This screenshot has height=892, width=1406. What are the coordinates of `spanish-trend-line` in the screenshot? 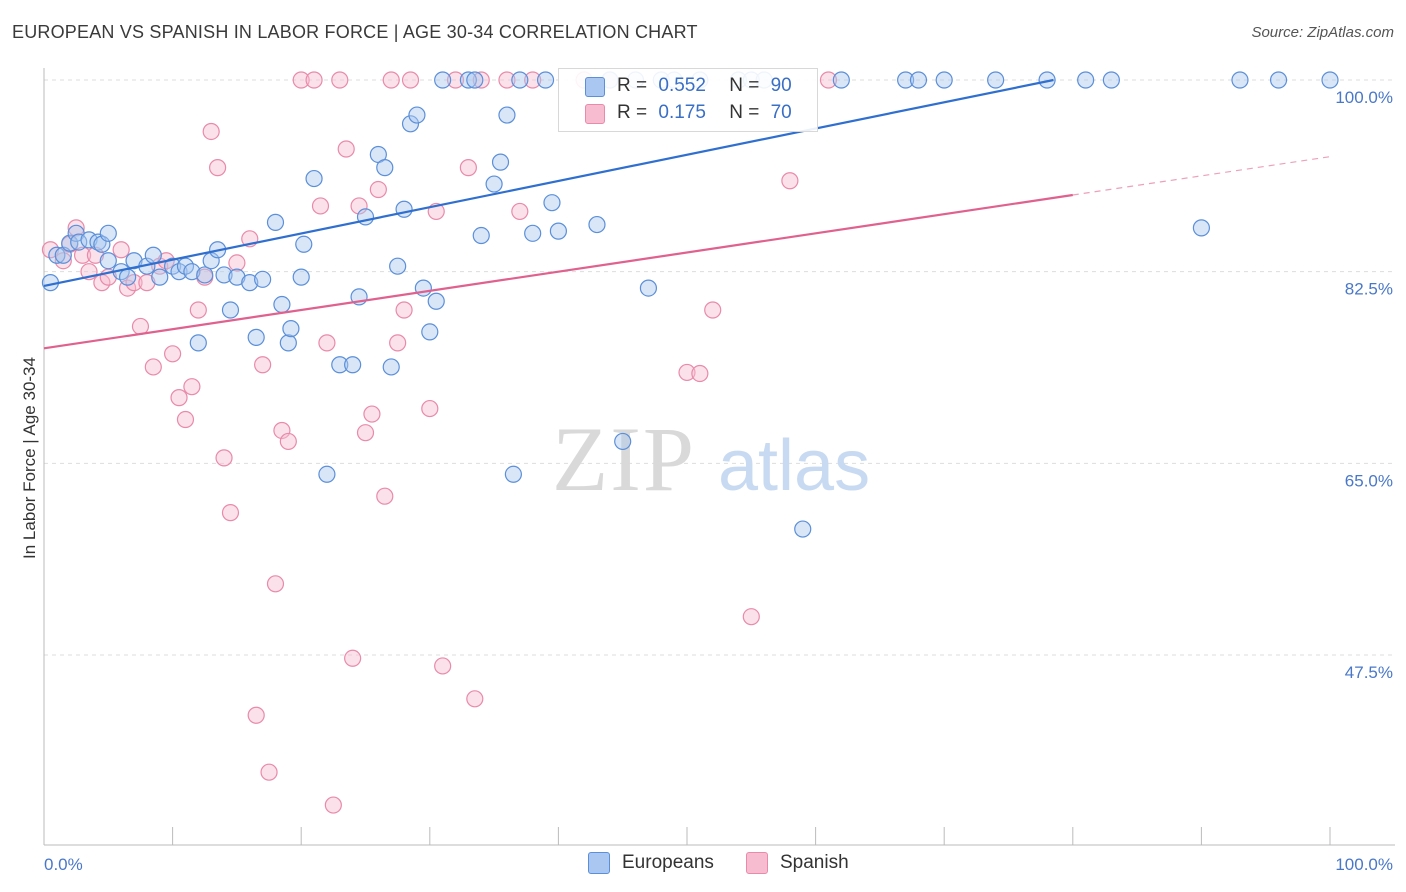 It's located at (558, 271).